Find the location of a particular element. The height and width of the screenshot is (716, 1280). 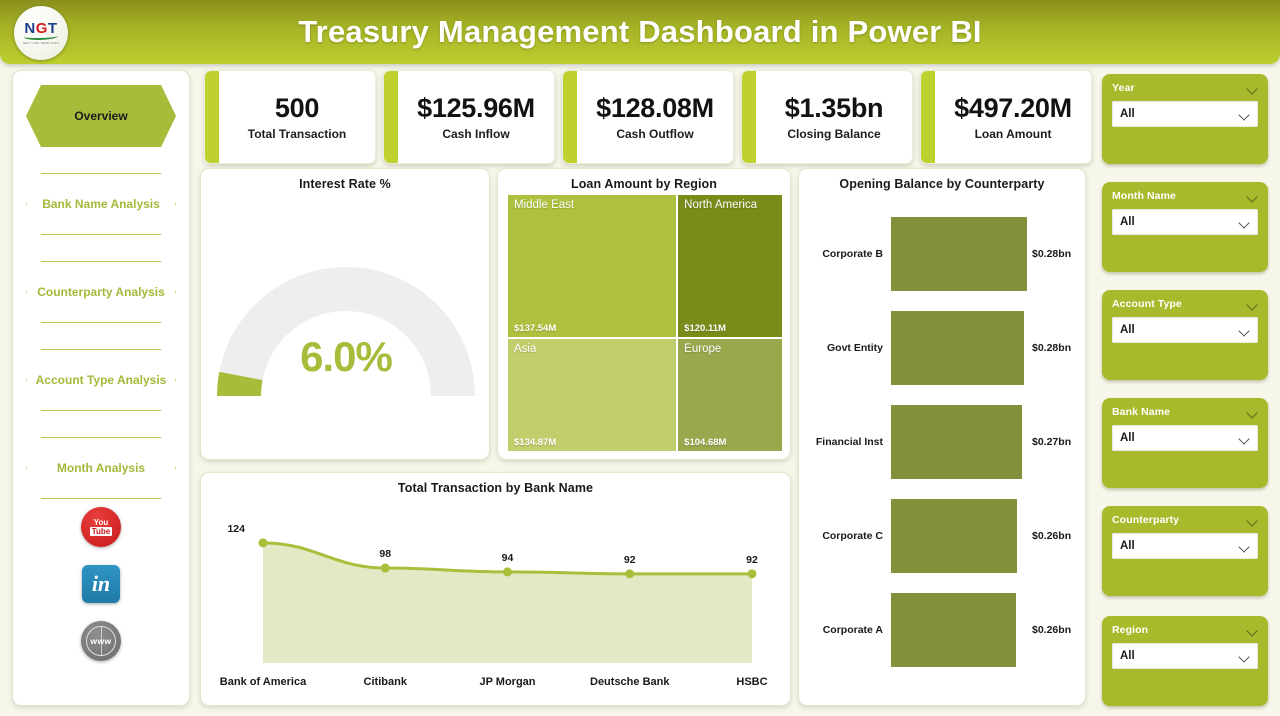

treemap-cell-value: $137.54M is located at coordinates (535, 329).